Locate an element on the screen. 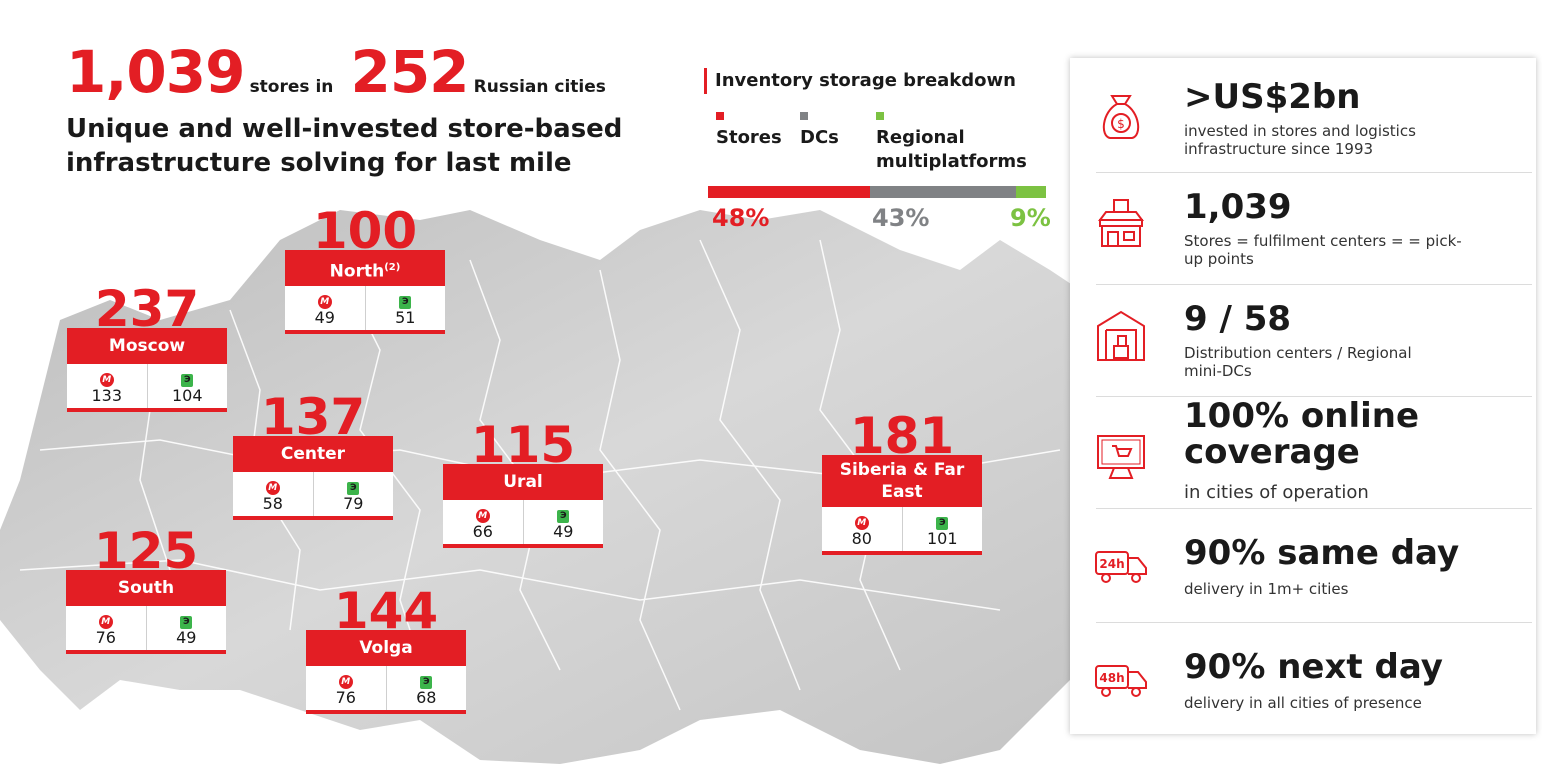  legend-regional: Regional multiplatforms is located at coordinates (961, 143).